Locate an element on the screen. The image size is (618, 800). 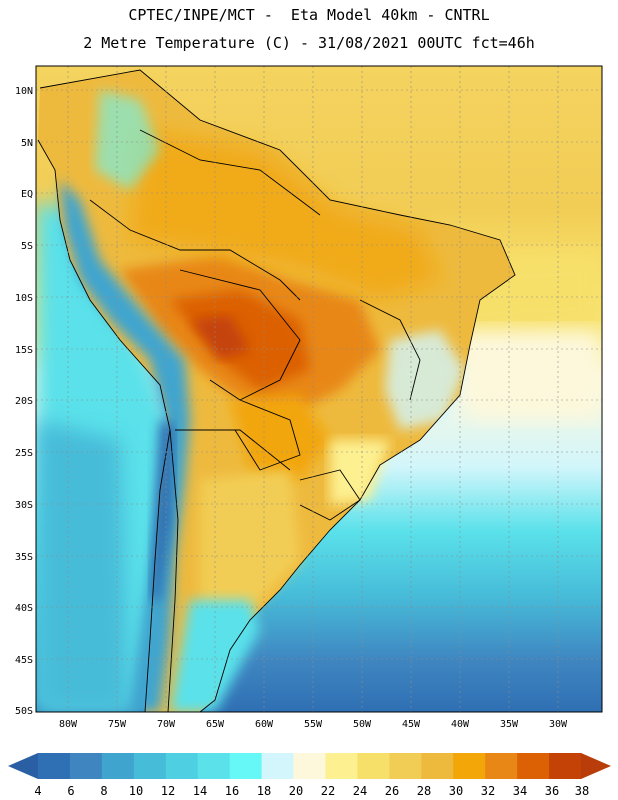
lat-label: 20S is located at coordinates (24, 401).